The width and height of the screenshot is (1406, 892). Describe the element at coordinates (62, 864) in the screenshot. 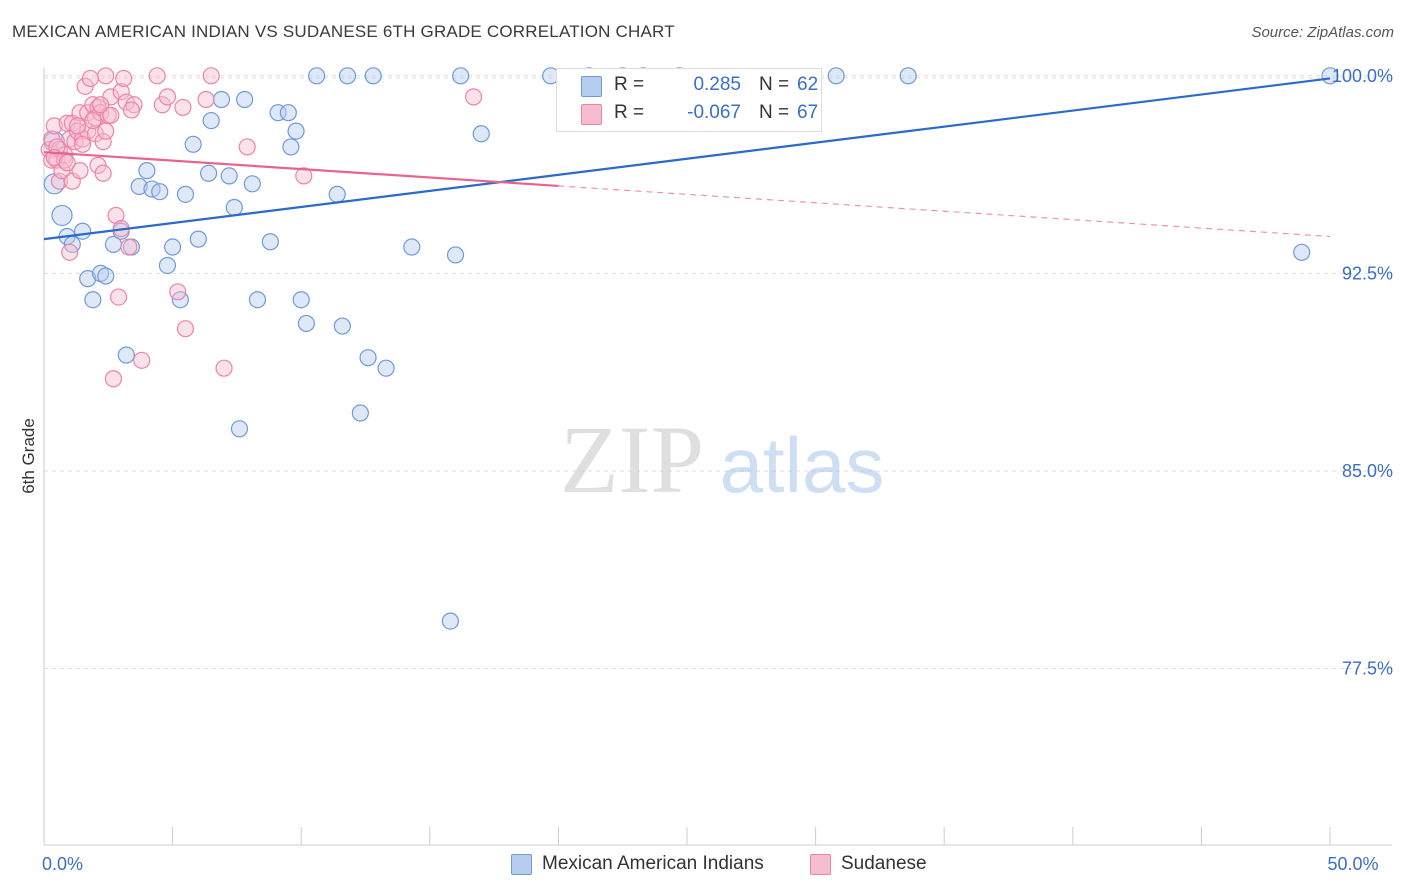

I see `x-tick-label: 0.0%` at that location.